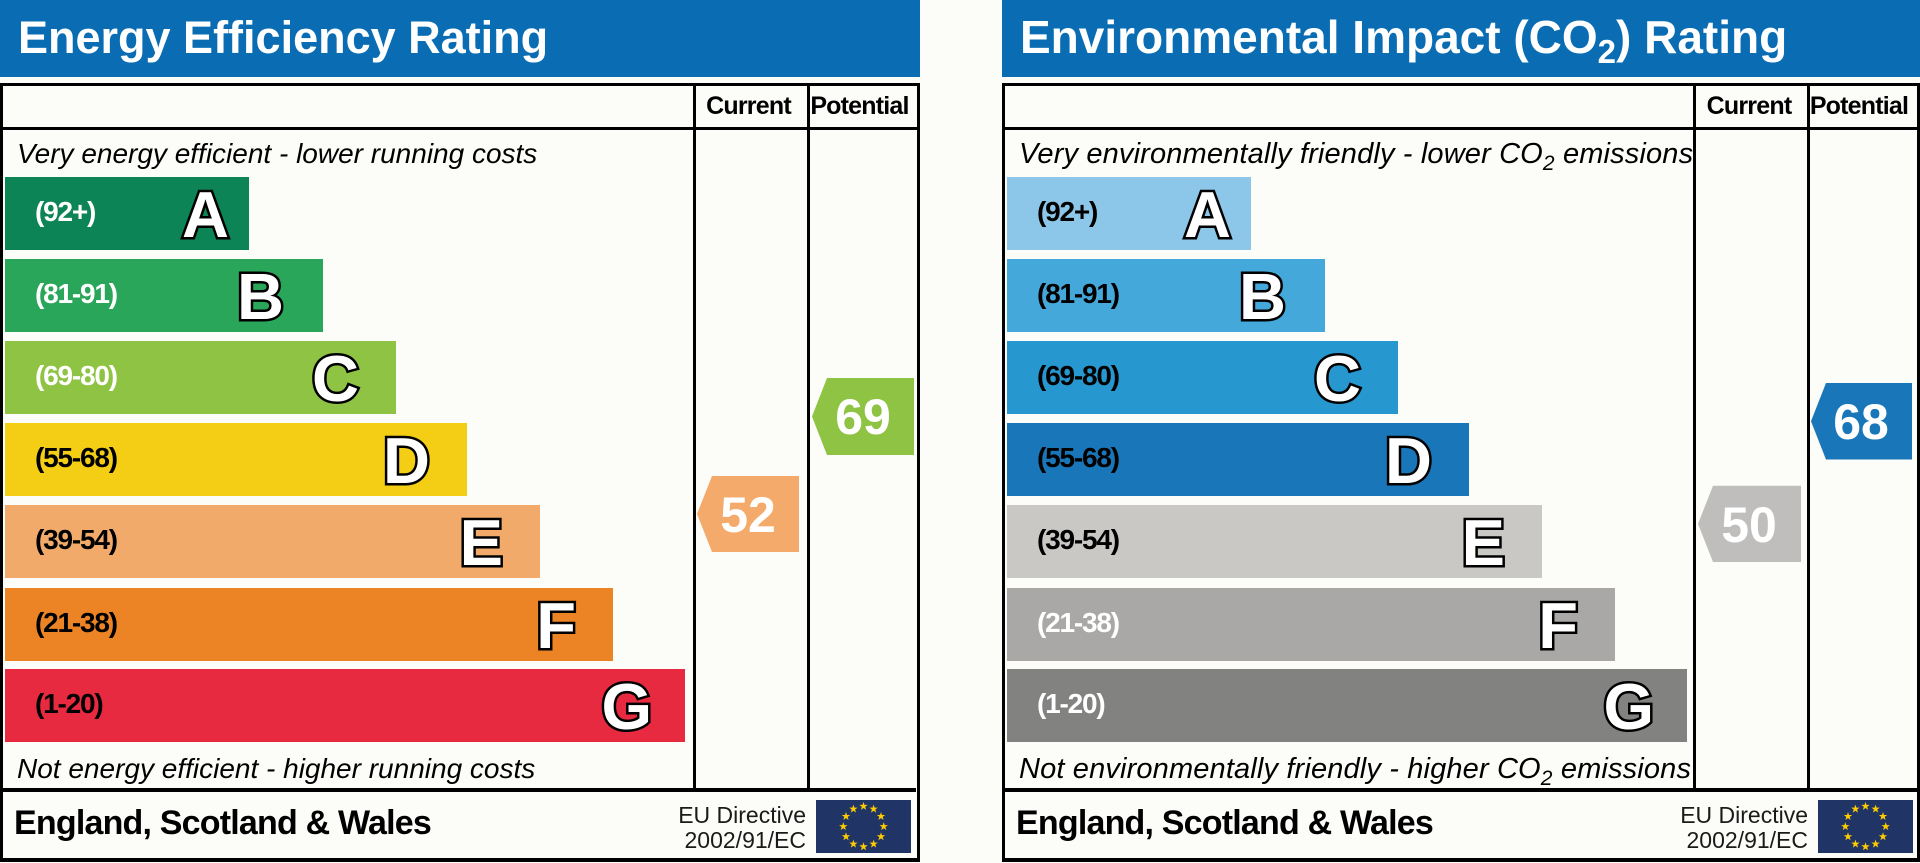  What do you see at coordinates (748, 515) in the screenshot?
I see `svg-text: 52` at bounding box center [748, 515].